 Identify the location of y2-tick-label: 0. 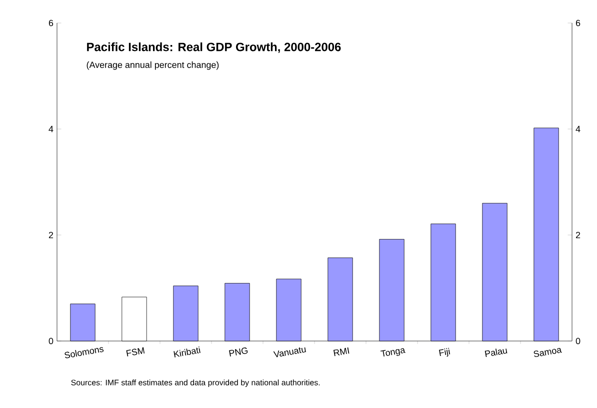
(51, 341).